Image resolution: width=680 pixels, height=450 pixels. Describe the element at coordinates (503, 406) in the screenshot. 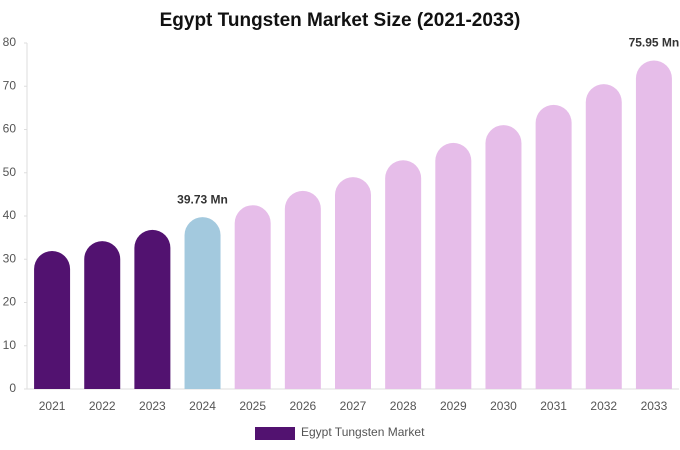

I see `x-tick-label: 2030` at that location.